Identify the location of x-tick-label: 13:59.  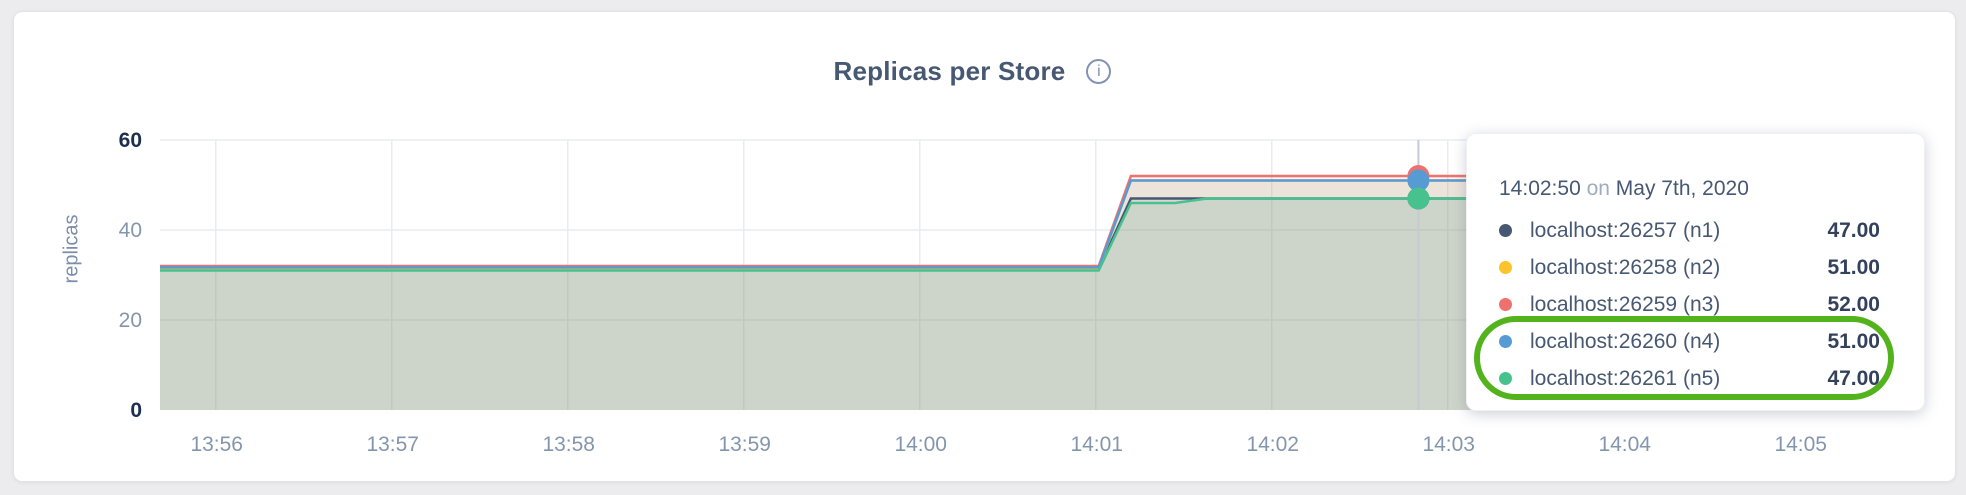
(744, 444).